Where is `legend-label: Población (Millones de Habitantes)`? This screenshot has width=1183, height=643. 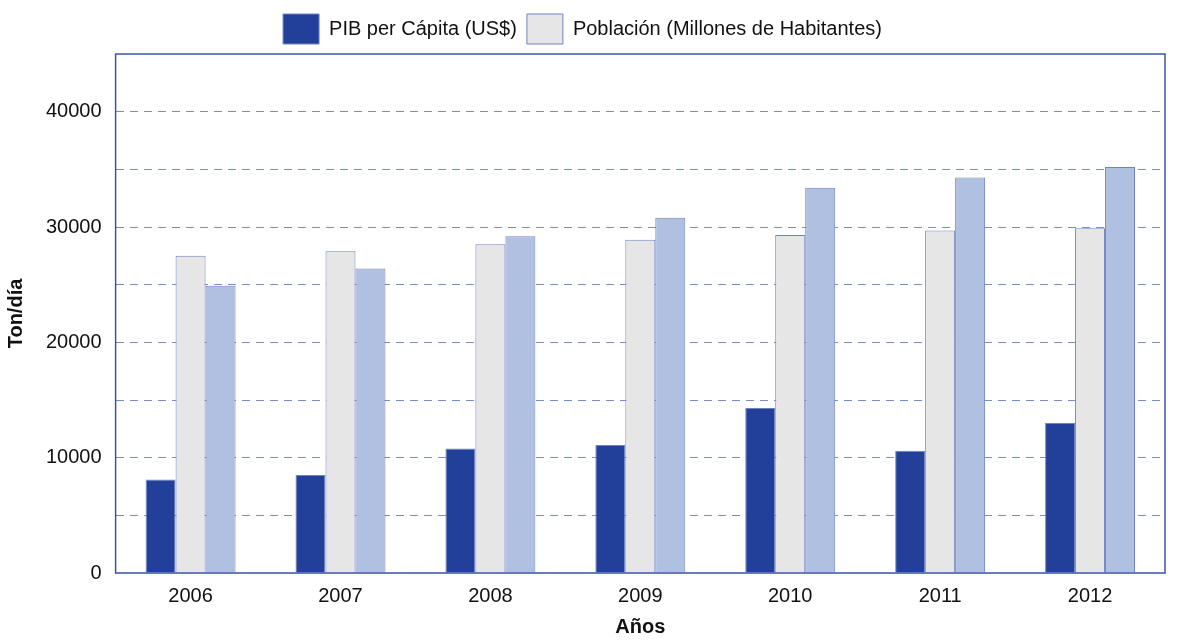 legend-label: Población (Millones de Habitantes) is located at coordinates (727, 27).